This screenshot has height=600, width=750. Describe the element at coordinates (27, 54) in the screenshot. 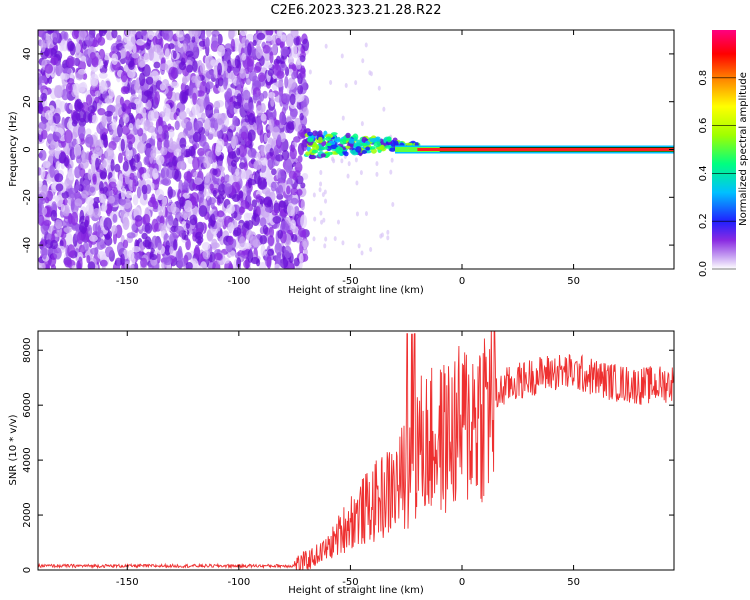

I see `y-tick-label: 40` at that location.